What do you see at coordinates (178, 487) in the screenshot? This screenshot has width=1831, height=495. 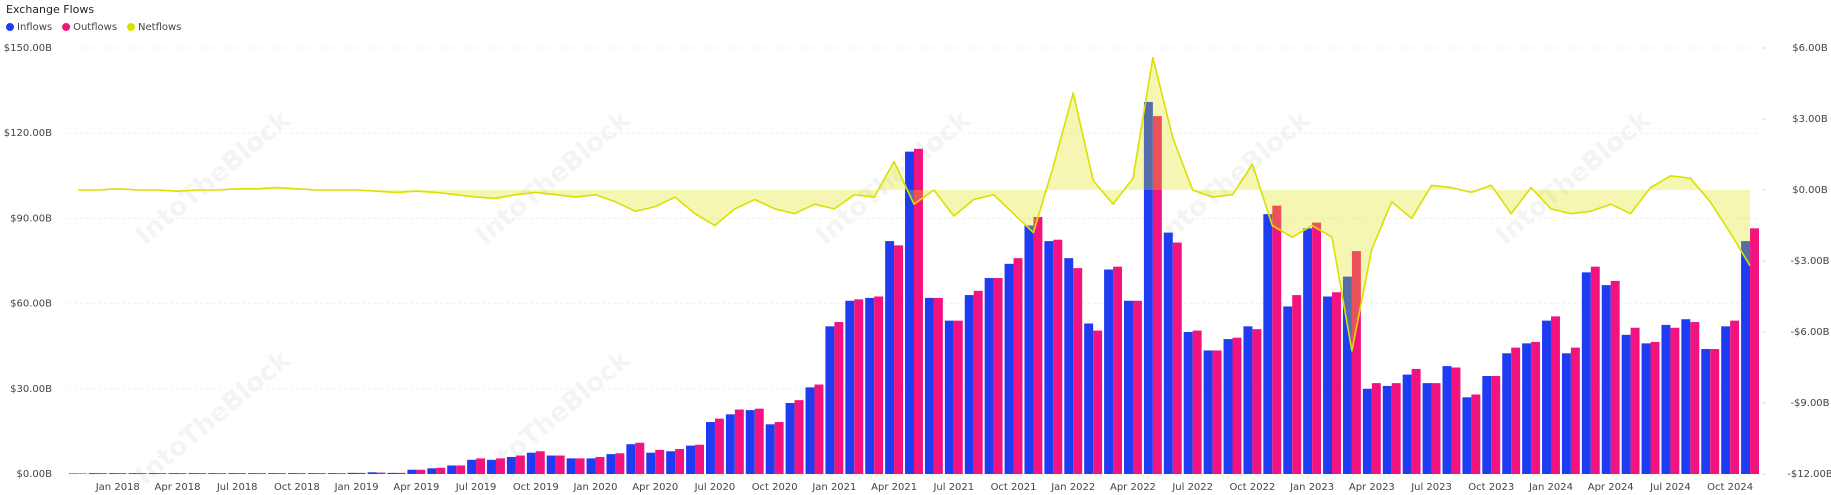 I see `x-tick-label: Apr 2018` at bounding box center [178, 487].